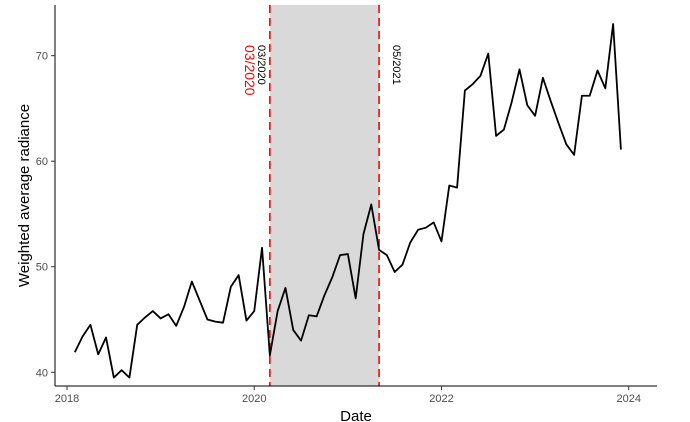  Describe the element at coordinates (42, 162) in the screenshot. I see `y-tick-label: 60` at that location.